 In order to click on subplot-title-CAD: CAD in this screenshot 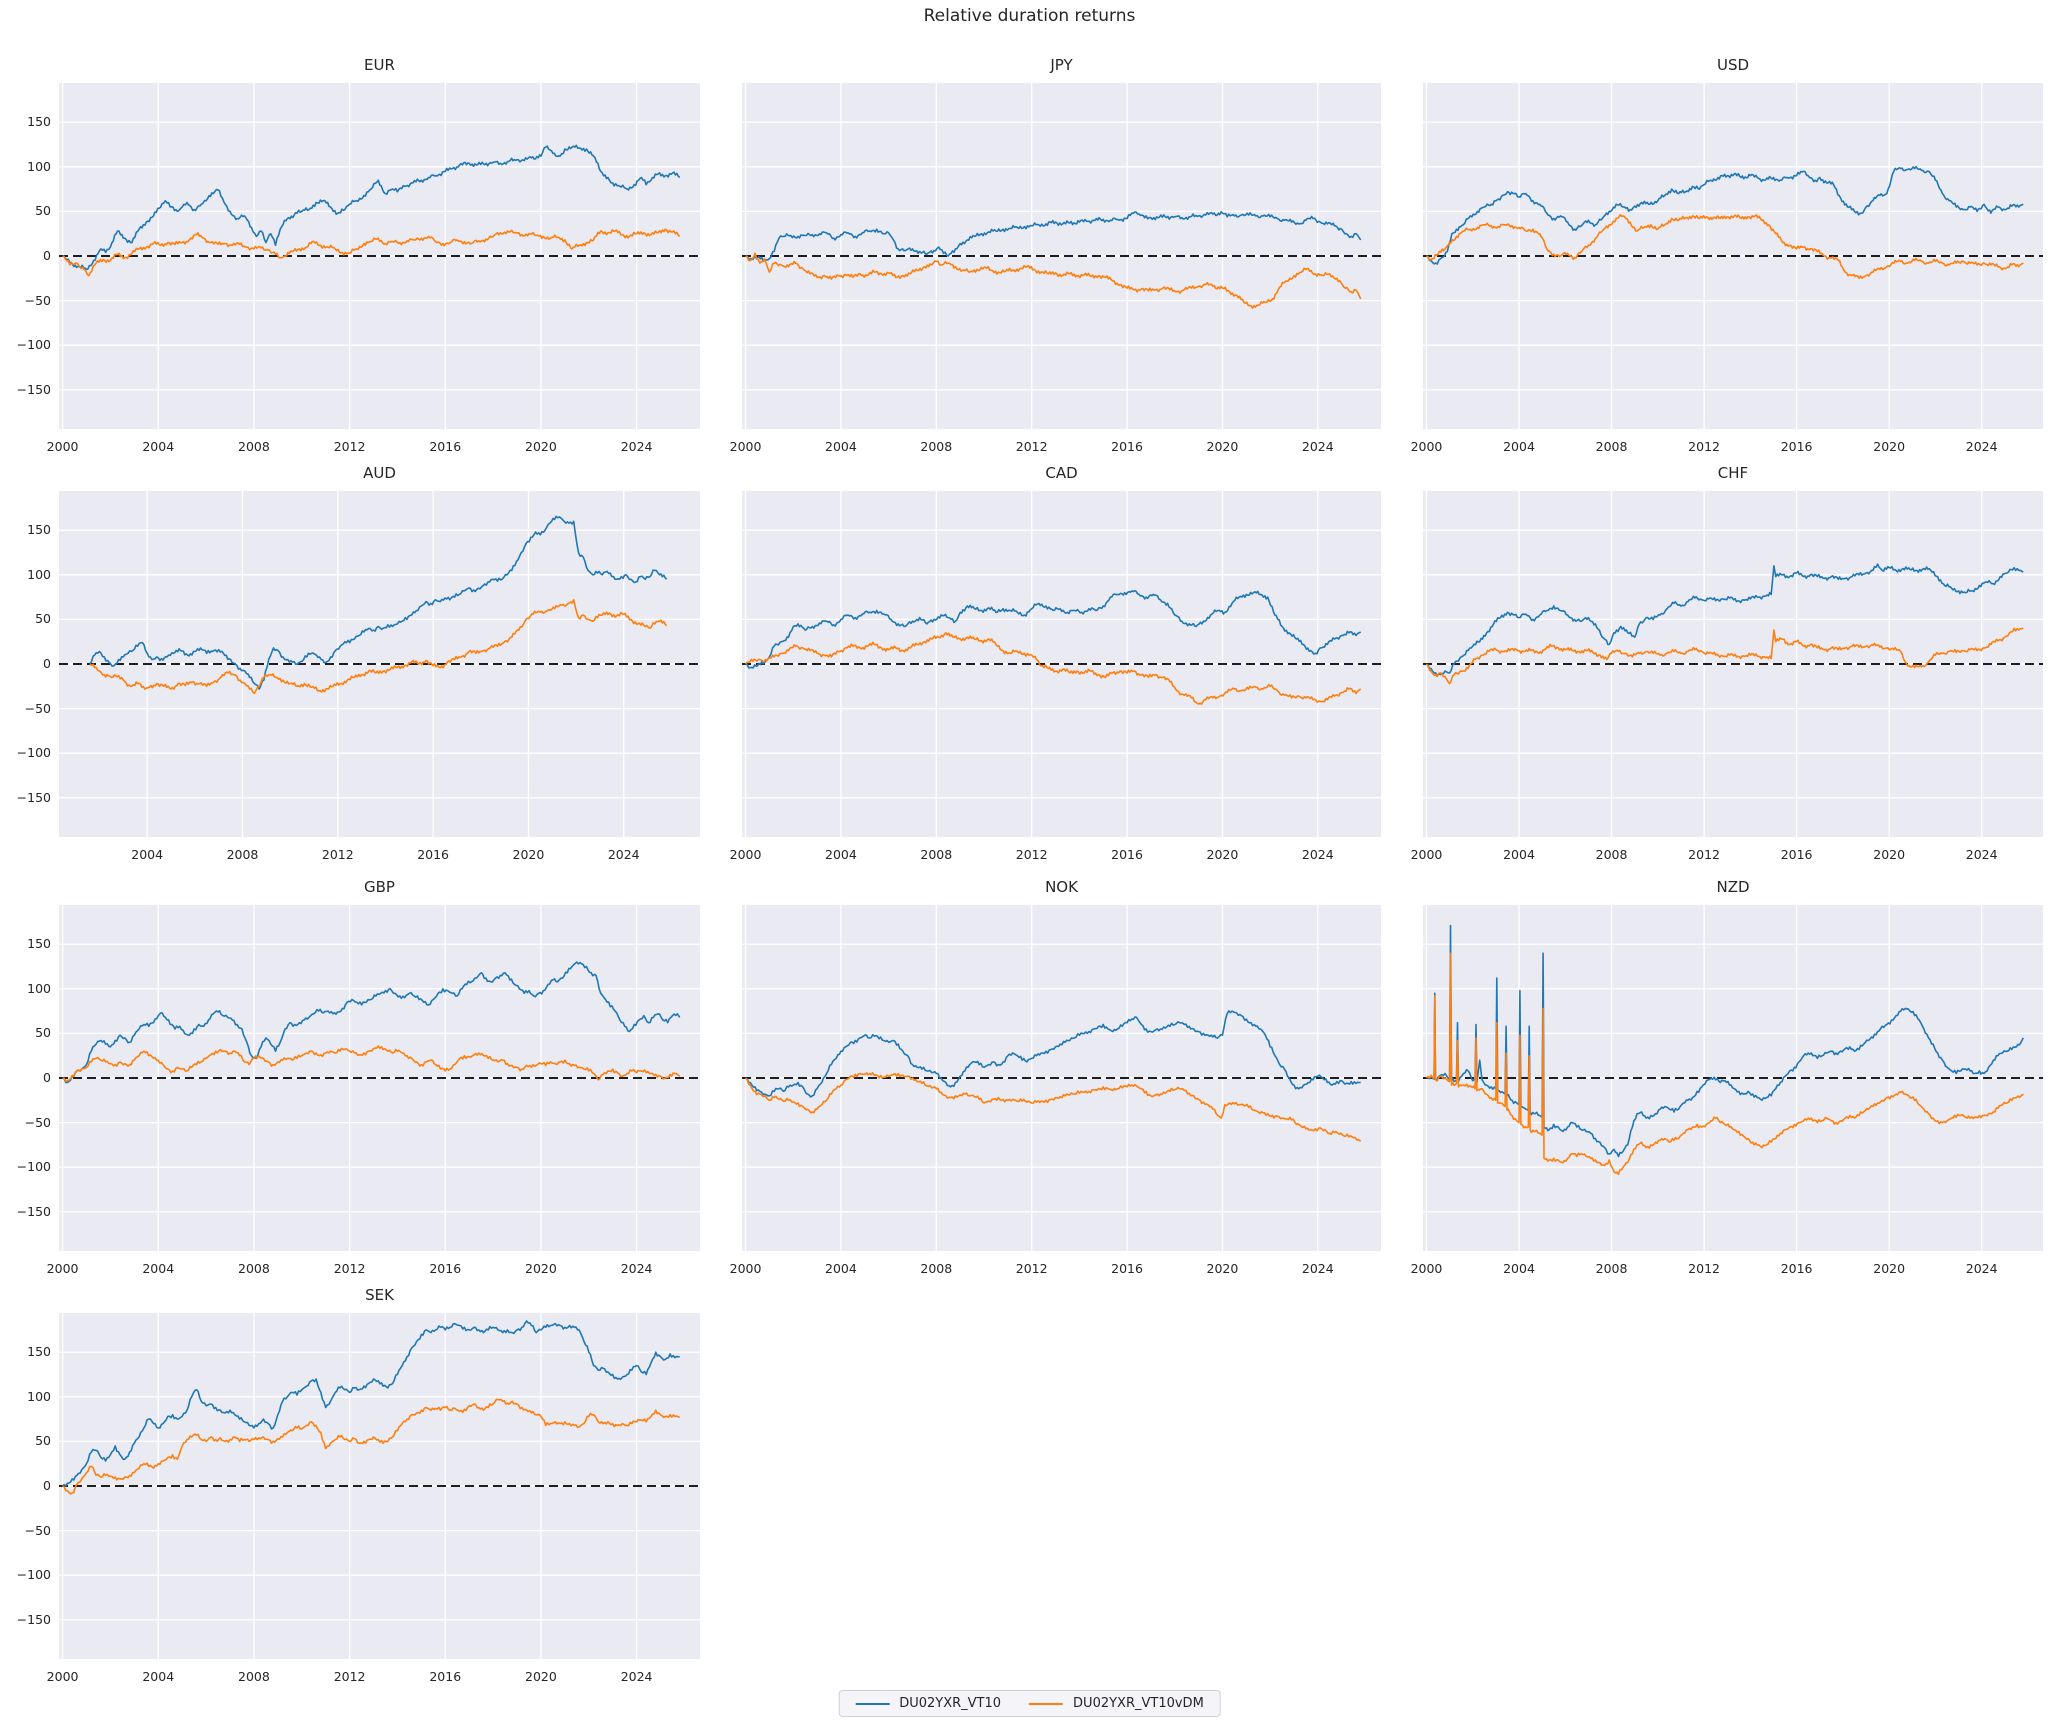, I will do `click(1061, 473)`.